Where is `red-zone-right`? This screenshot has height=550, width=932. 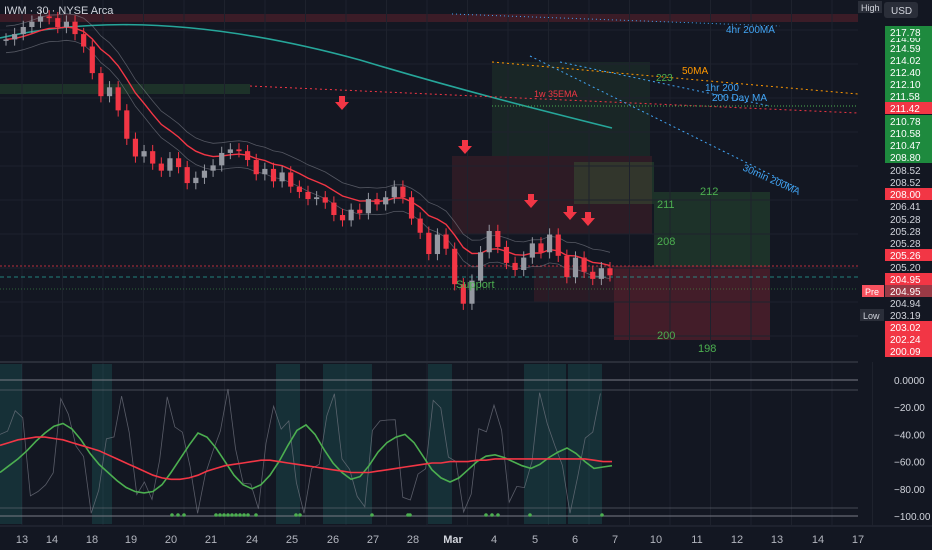 red-zone-right is located at coordinates (692, 303).